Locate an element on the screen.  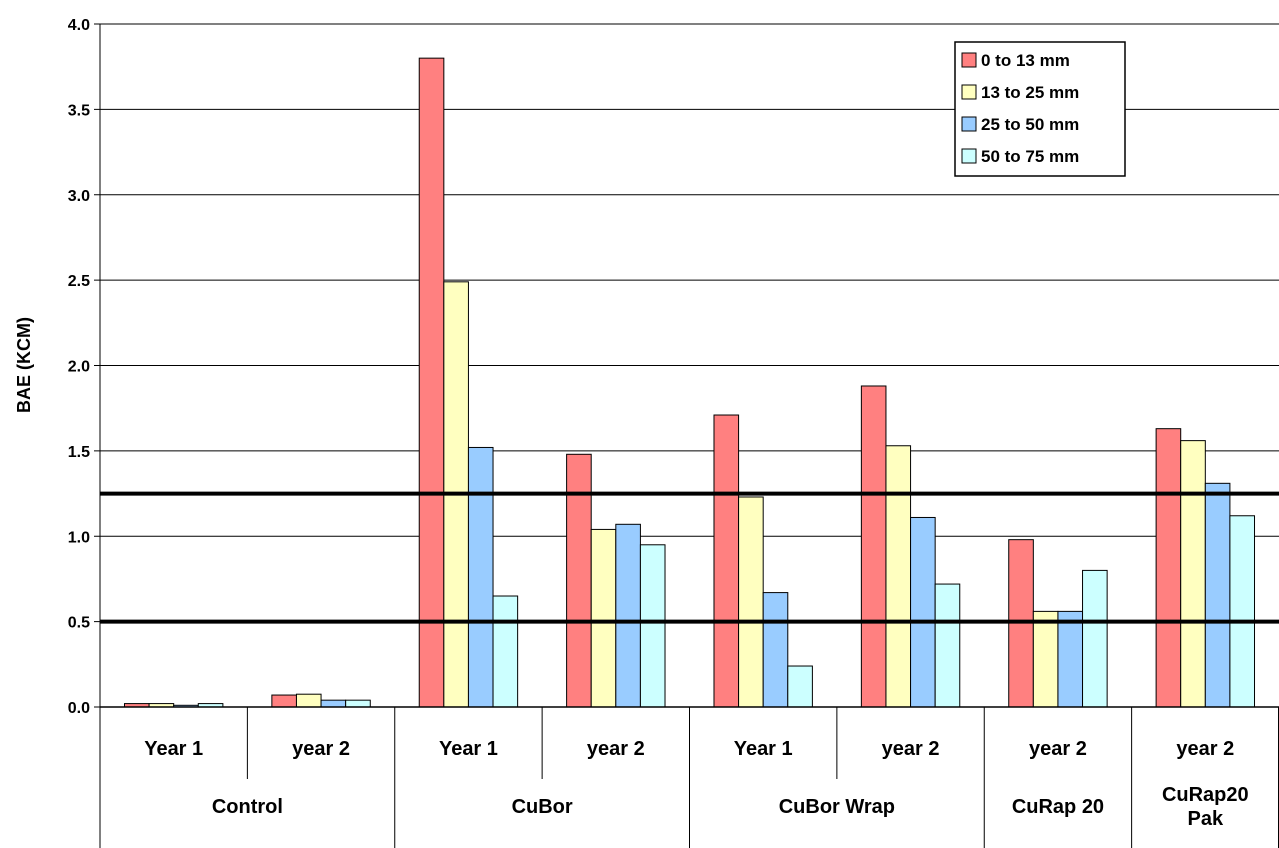
y-tick-labels: 0.0 0.5 1.0 1.5 2.0 2.5 3.0 3.5 4.0 is located at coordinates (79, 367).